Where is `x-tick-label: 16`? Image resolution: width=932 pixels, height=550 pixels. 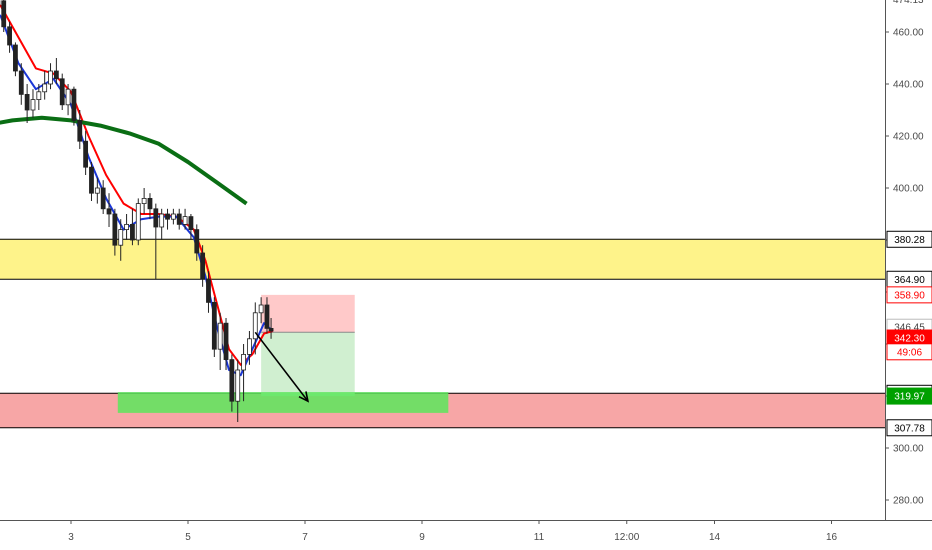
x-tick-label: 16 is located at coordinates (832, 537).